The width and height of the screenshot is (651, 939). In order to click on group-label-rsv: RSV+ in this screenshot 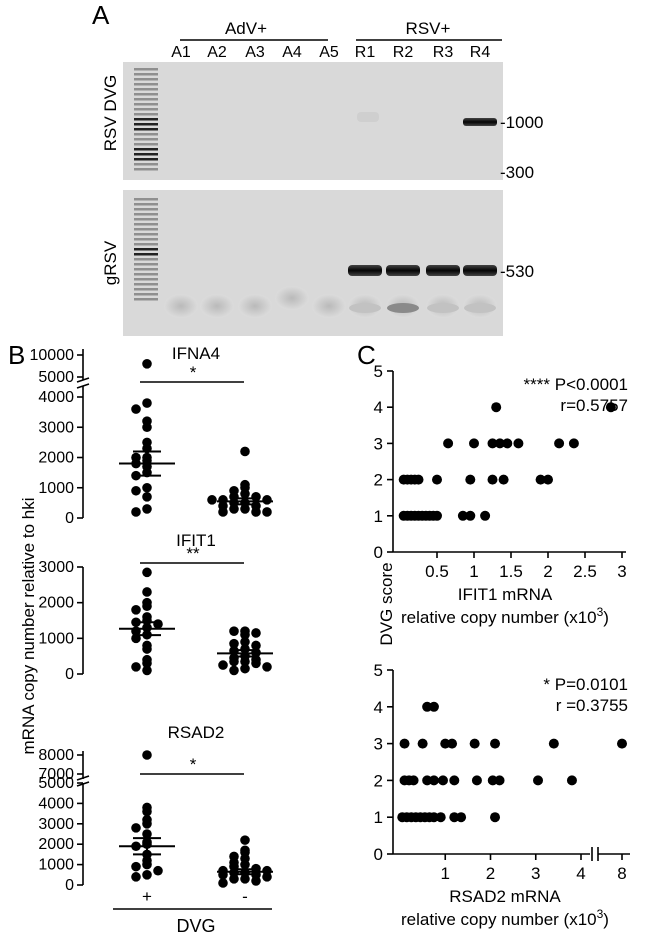, I will do `click(428, 28)`.